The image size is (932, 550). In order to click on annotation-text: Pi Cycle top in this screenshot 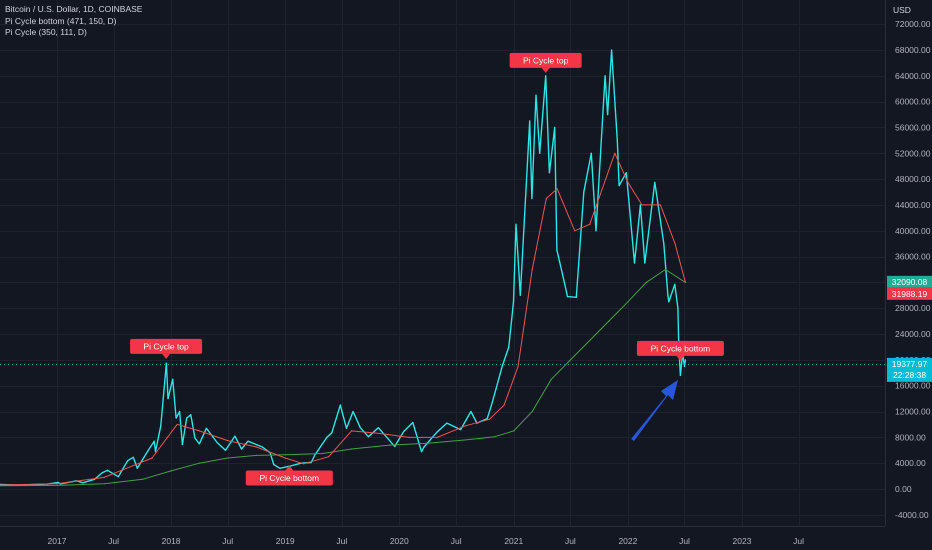, I will do `click(546, 60)`.